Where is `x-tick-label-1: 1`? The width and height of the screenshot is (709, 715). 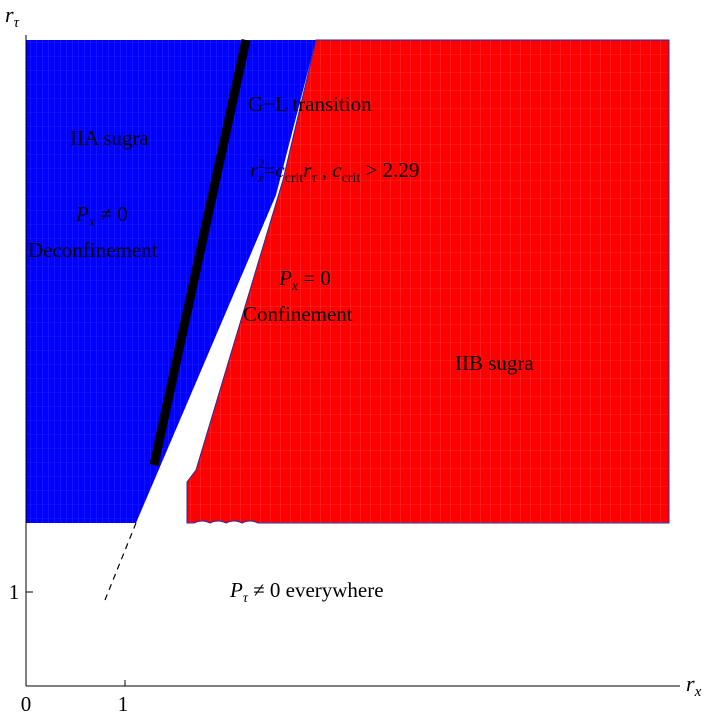 x-tick-label-1: 1 is located at coordinates (123, 703).